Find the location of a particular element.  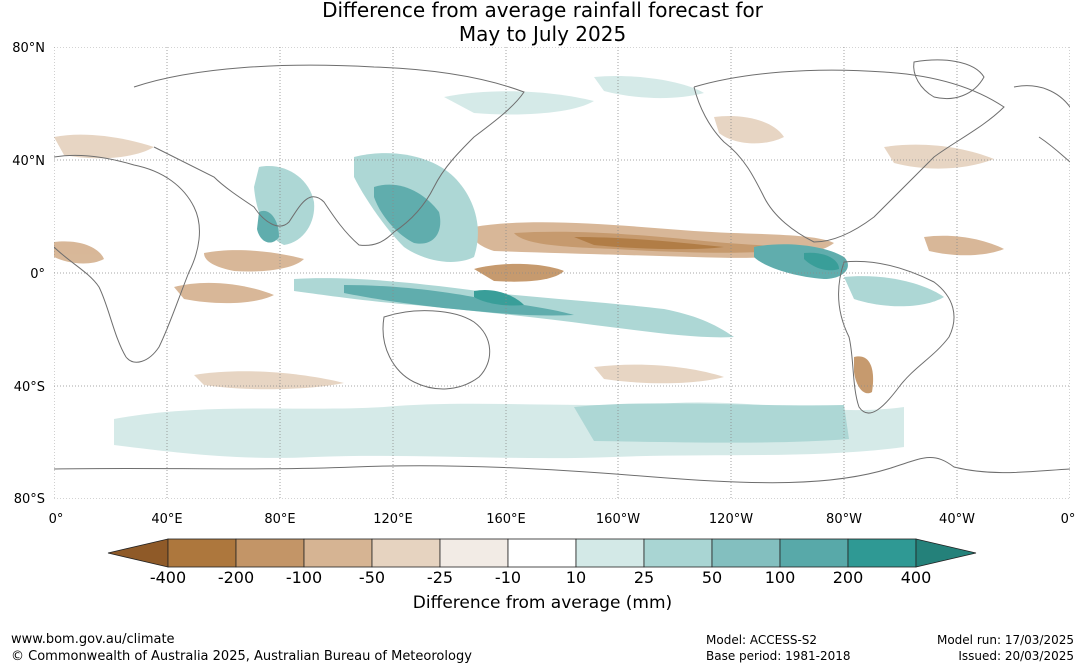

coast-australia is located at coordinates (436, 350).